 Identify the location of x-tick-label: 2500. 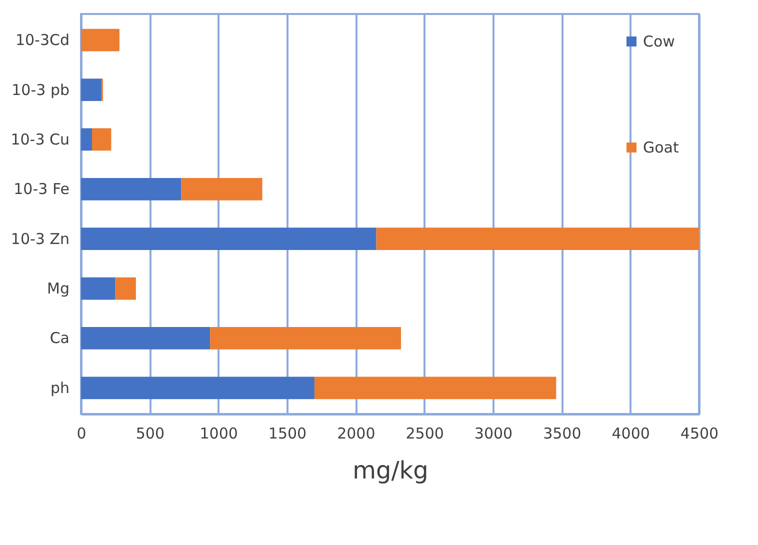
(425, 433).